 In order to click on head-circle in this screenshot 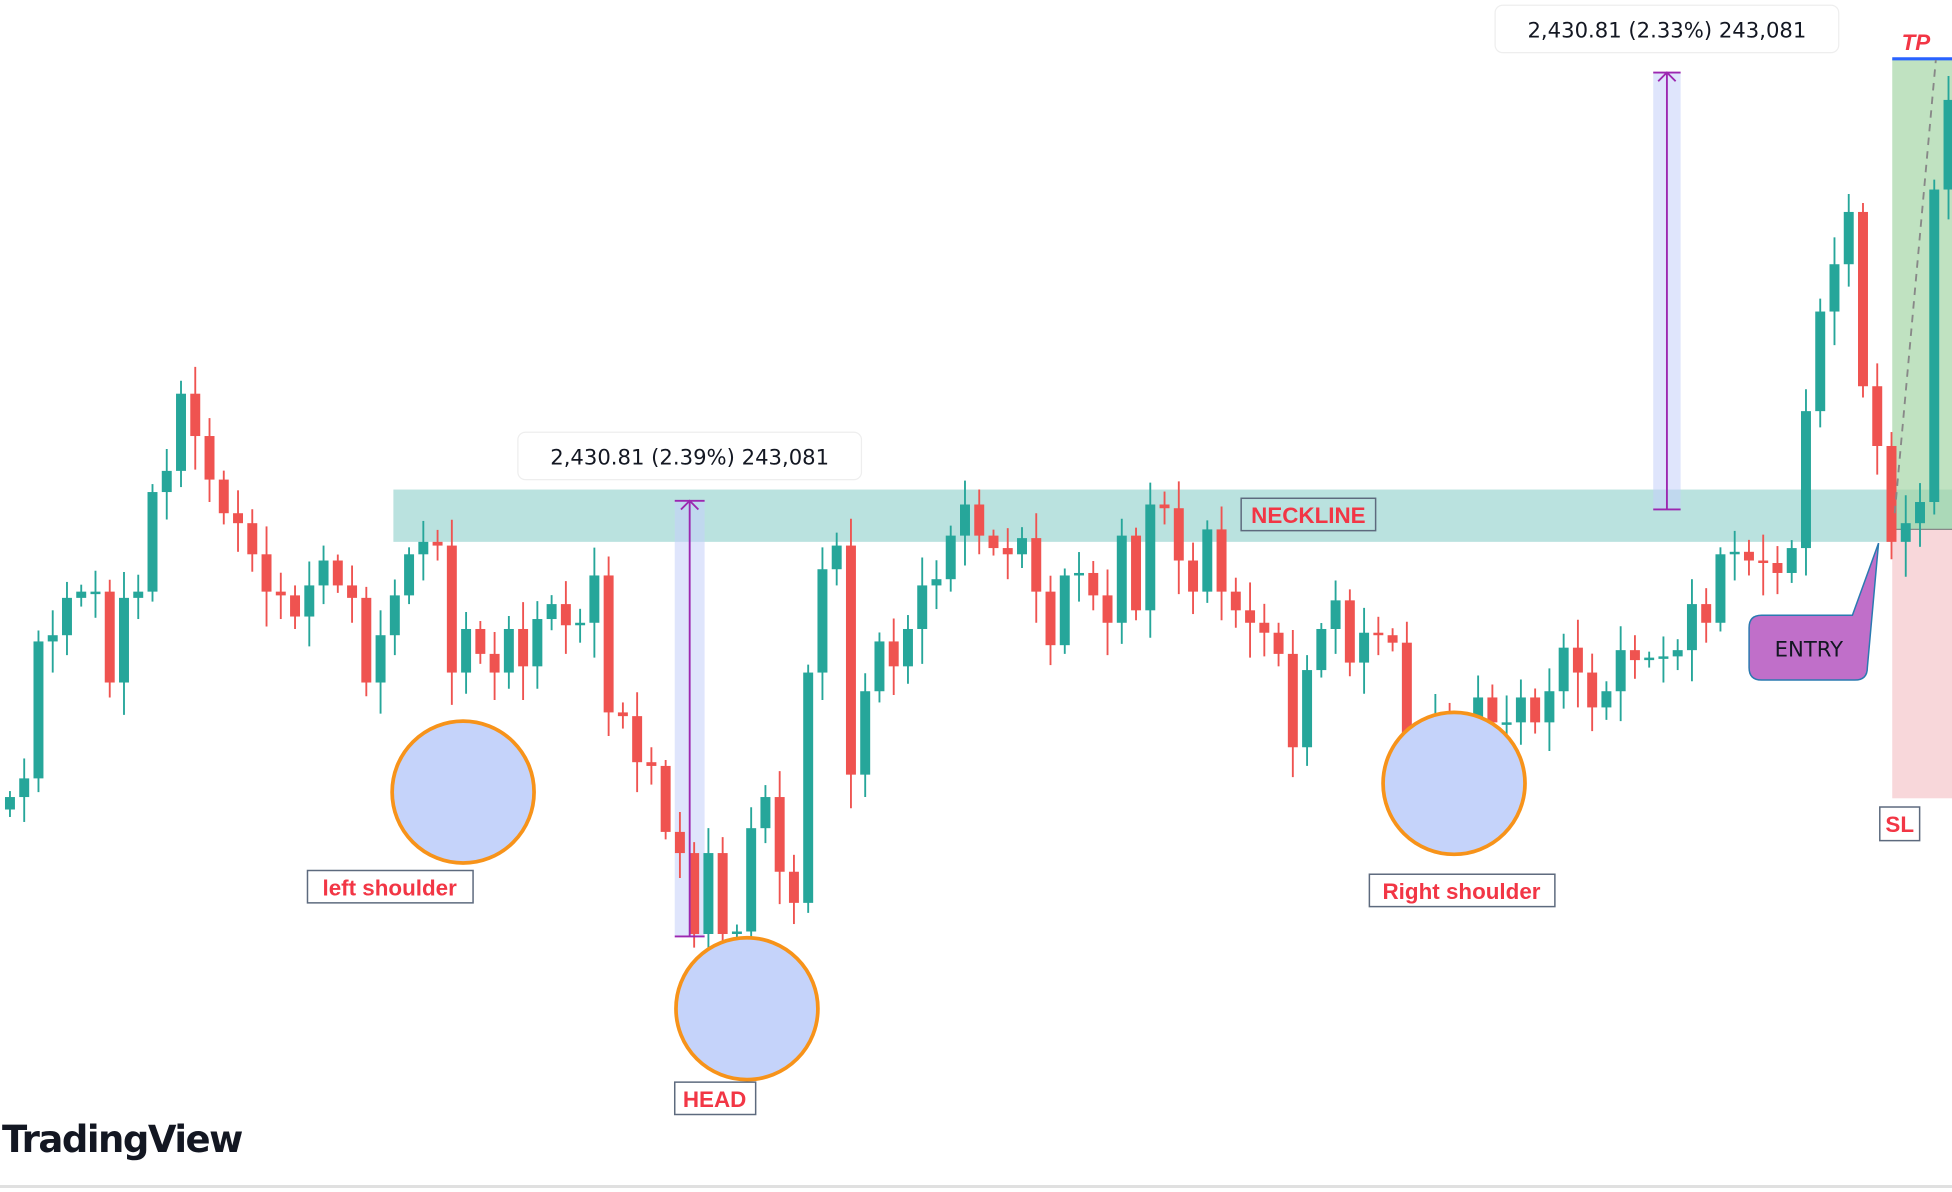, I will do `click(747, 1008)`.